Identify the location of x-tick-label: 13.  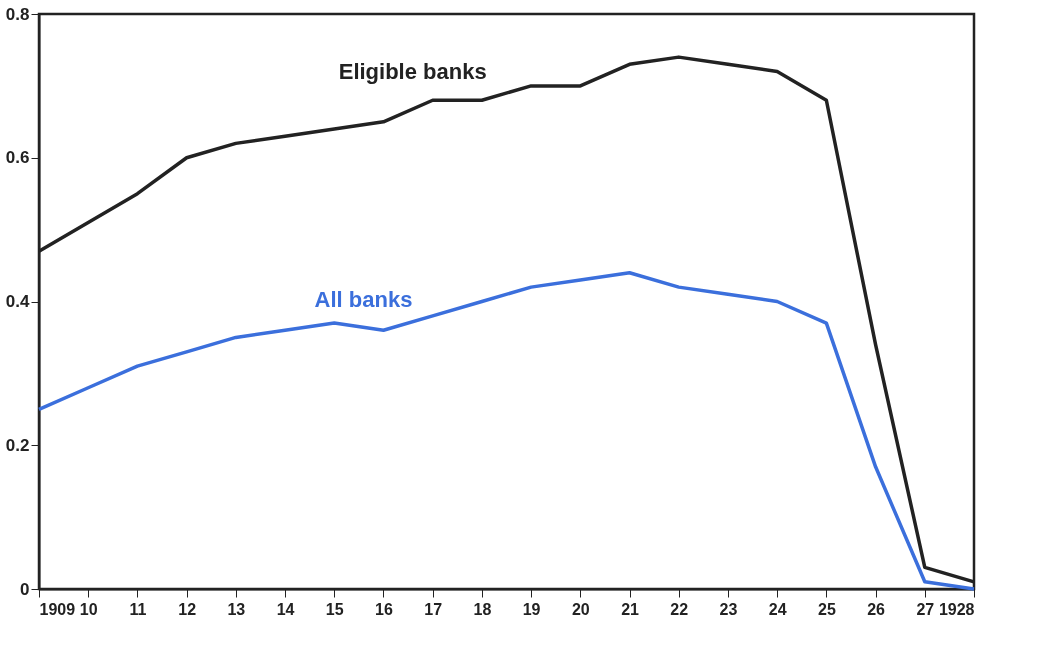
(236, 609).